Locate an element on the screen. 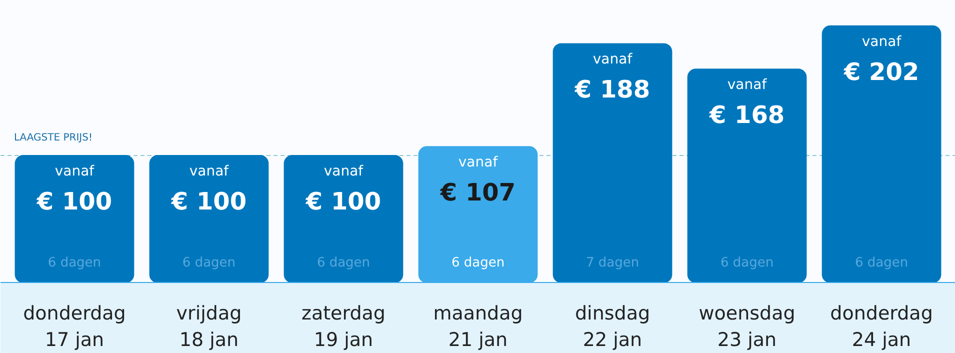  x-tick-label: zaterdag 19 jan is located at coordinates (343, 326).